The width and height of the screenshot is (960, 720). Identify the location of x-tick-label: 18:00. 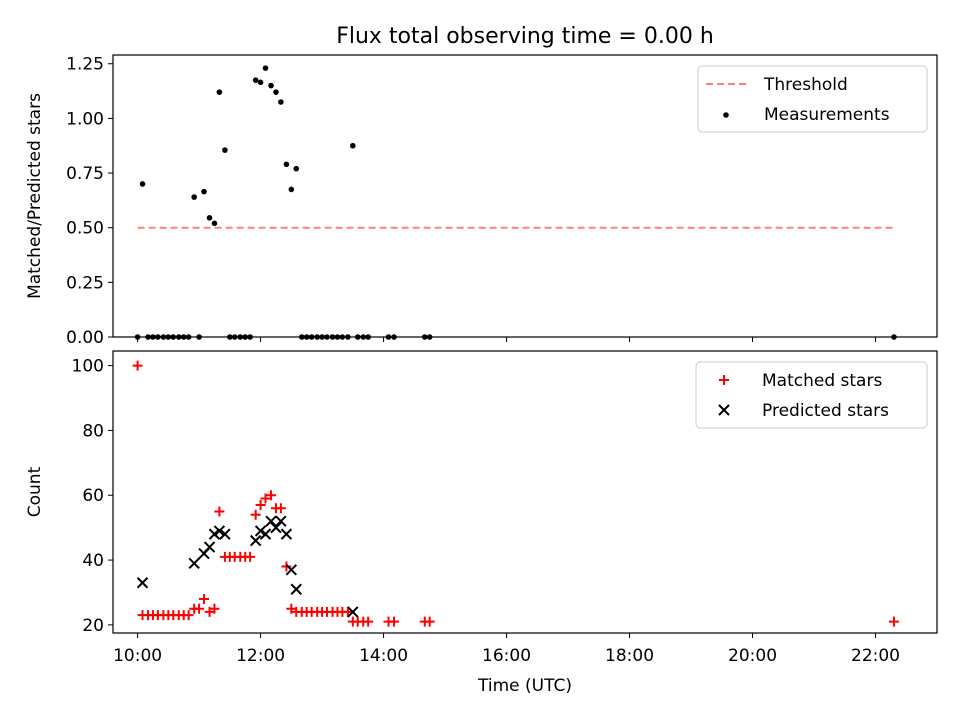
(629, 656).